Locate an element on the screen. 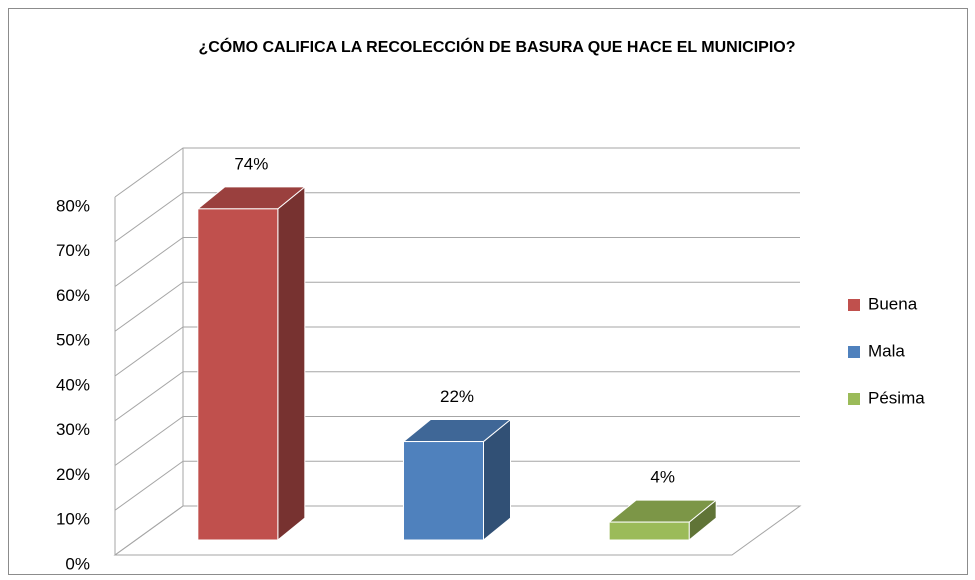  y-tick-label: 10% is located at coordinates (73, 519).